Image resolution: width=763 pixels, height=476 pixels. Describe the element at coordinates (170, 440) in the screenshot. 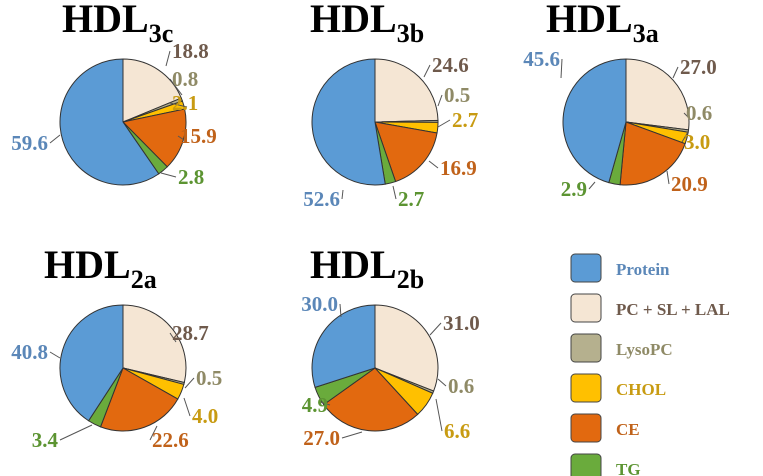

I see `data-label: 22.6` at that location.